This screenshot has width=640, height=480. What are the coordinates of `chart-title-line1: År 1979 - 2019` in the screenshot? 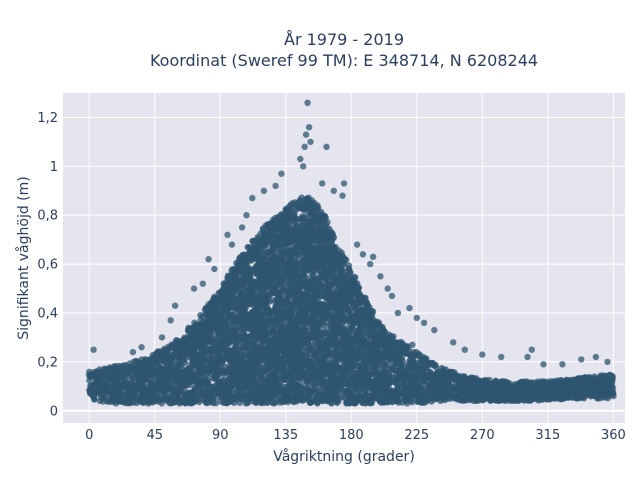 It's located at (344, 39).